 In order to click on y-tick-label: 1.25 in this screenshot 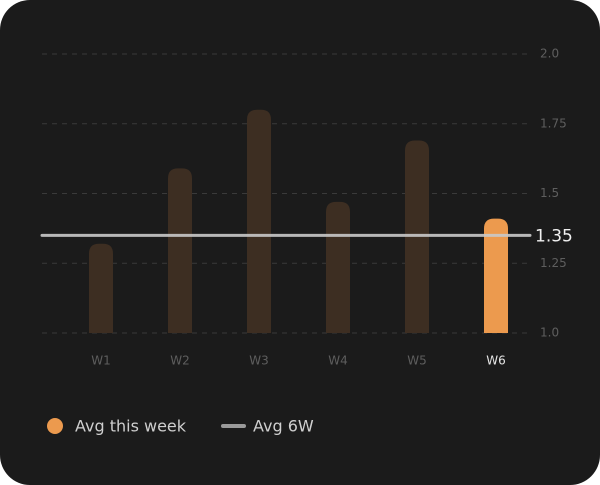, I will do `click(553, 263)`.